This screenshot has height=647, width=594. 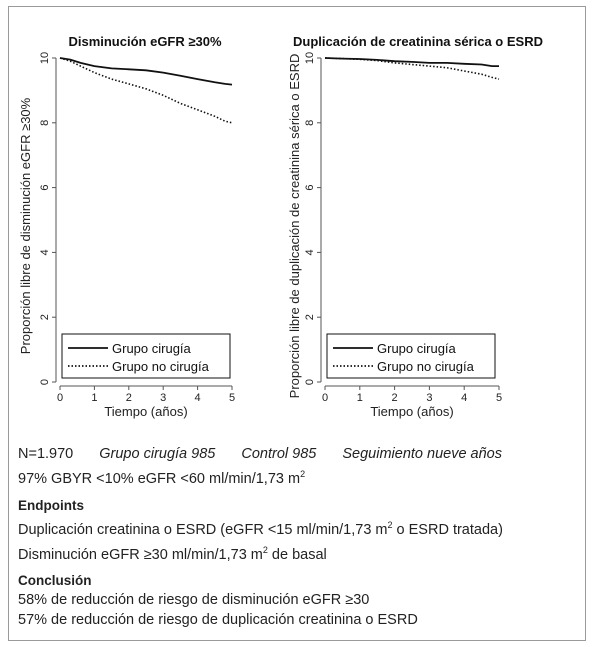 I want to click on surgery-group: Grupo cirugía 985, so click(x=157, y=454).